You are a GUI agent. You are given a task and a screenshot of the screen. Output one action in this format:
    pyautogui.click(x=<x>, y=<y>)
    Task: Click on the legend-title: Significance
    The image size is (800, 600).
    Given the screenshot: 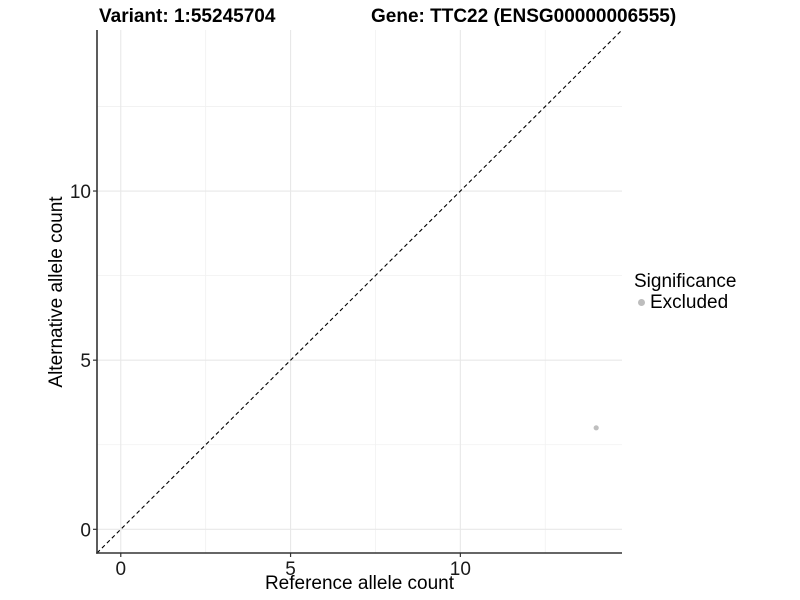 What is the action you would take?
    pyautogui.click(x=685, y=281)
    